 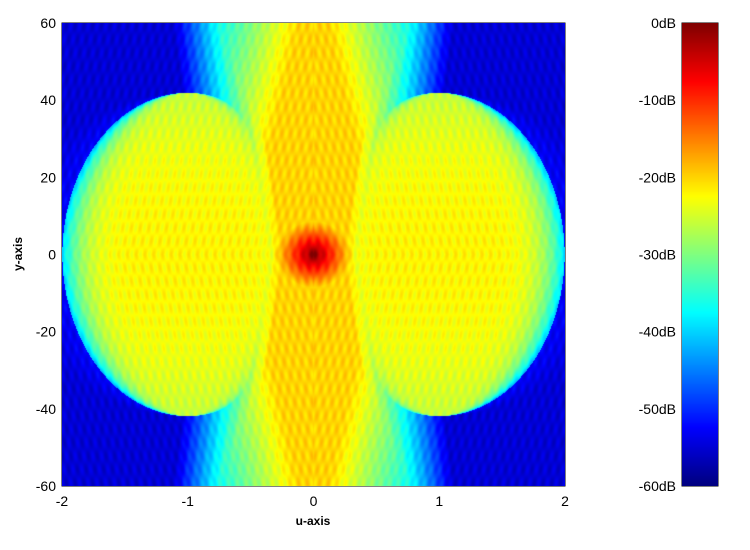 I want to click on x-tick-label: 0, so click(x=314, y=501).